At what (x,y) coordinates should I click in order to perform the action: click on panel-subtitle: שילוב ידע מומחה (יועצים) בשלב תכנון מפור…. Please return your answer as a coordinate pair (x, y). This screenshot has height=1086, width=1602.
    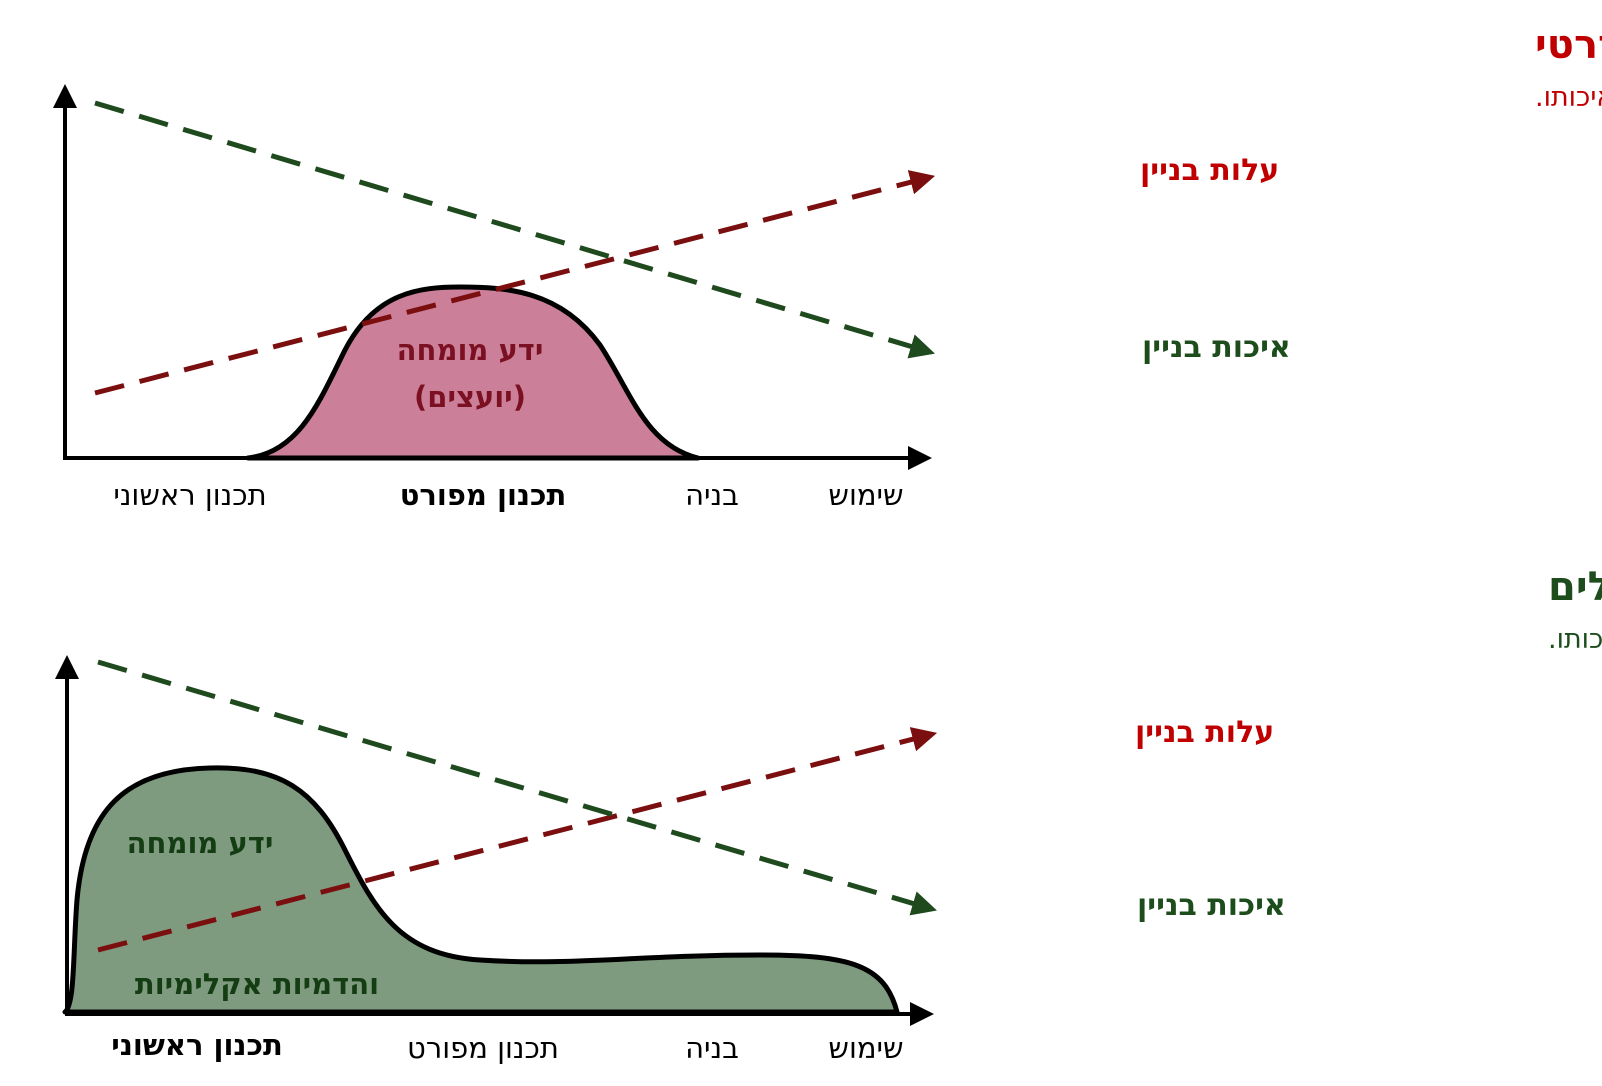
    Looking at the image, I should click on (1568, 97).